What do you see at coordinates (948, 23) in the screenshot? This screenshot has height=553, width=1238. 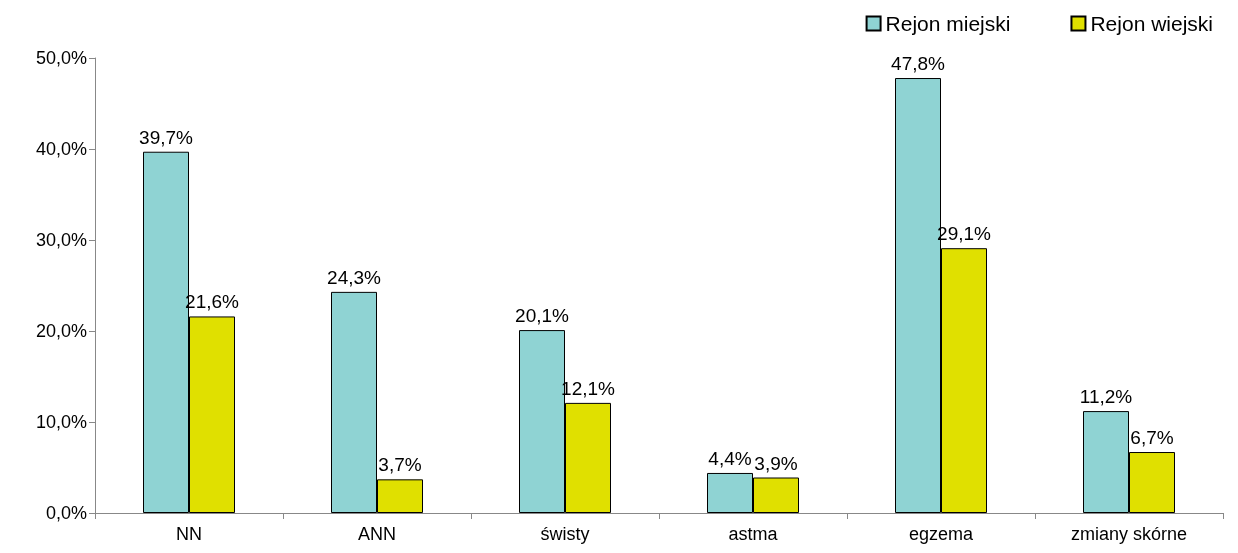 I see `legend-label: Rejon miejski` at bounding box center [948, 23].